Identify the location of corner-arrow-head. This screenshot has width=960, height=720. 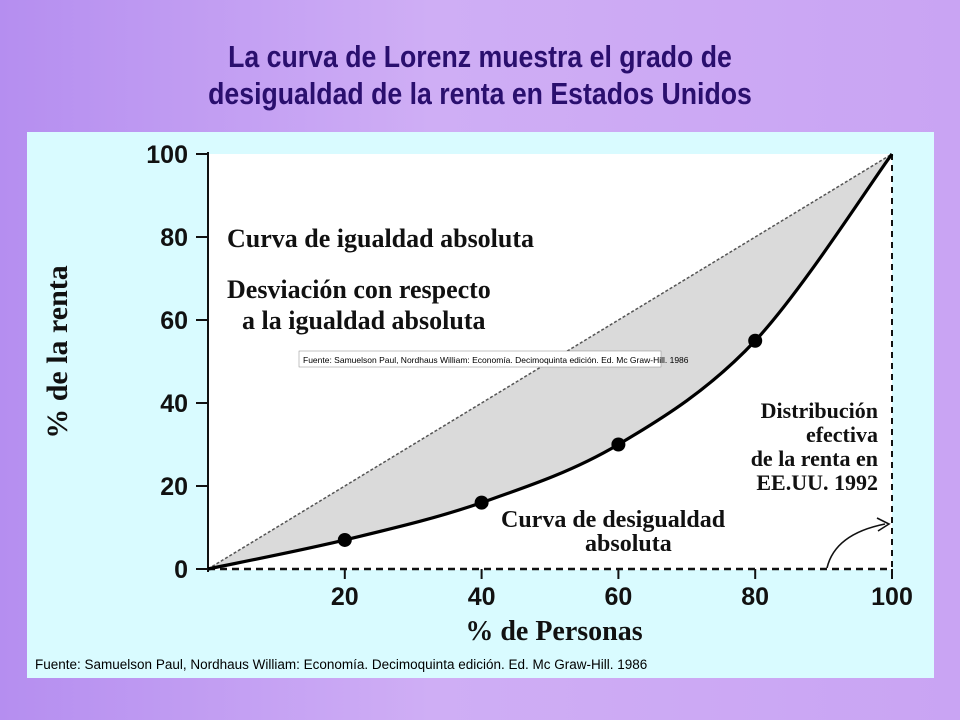
(883, 524).